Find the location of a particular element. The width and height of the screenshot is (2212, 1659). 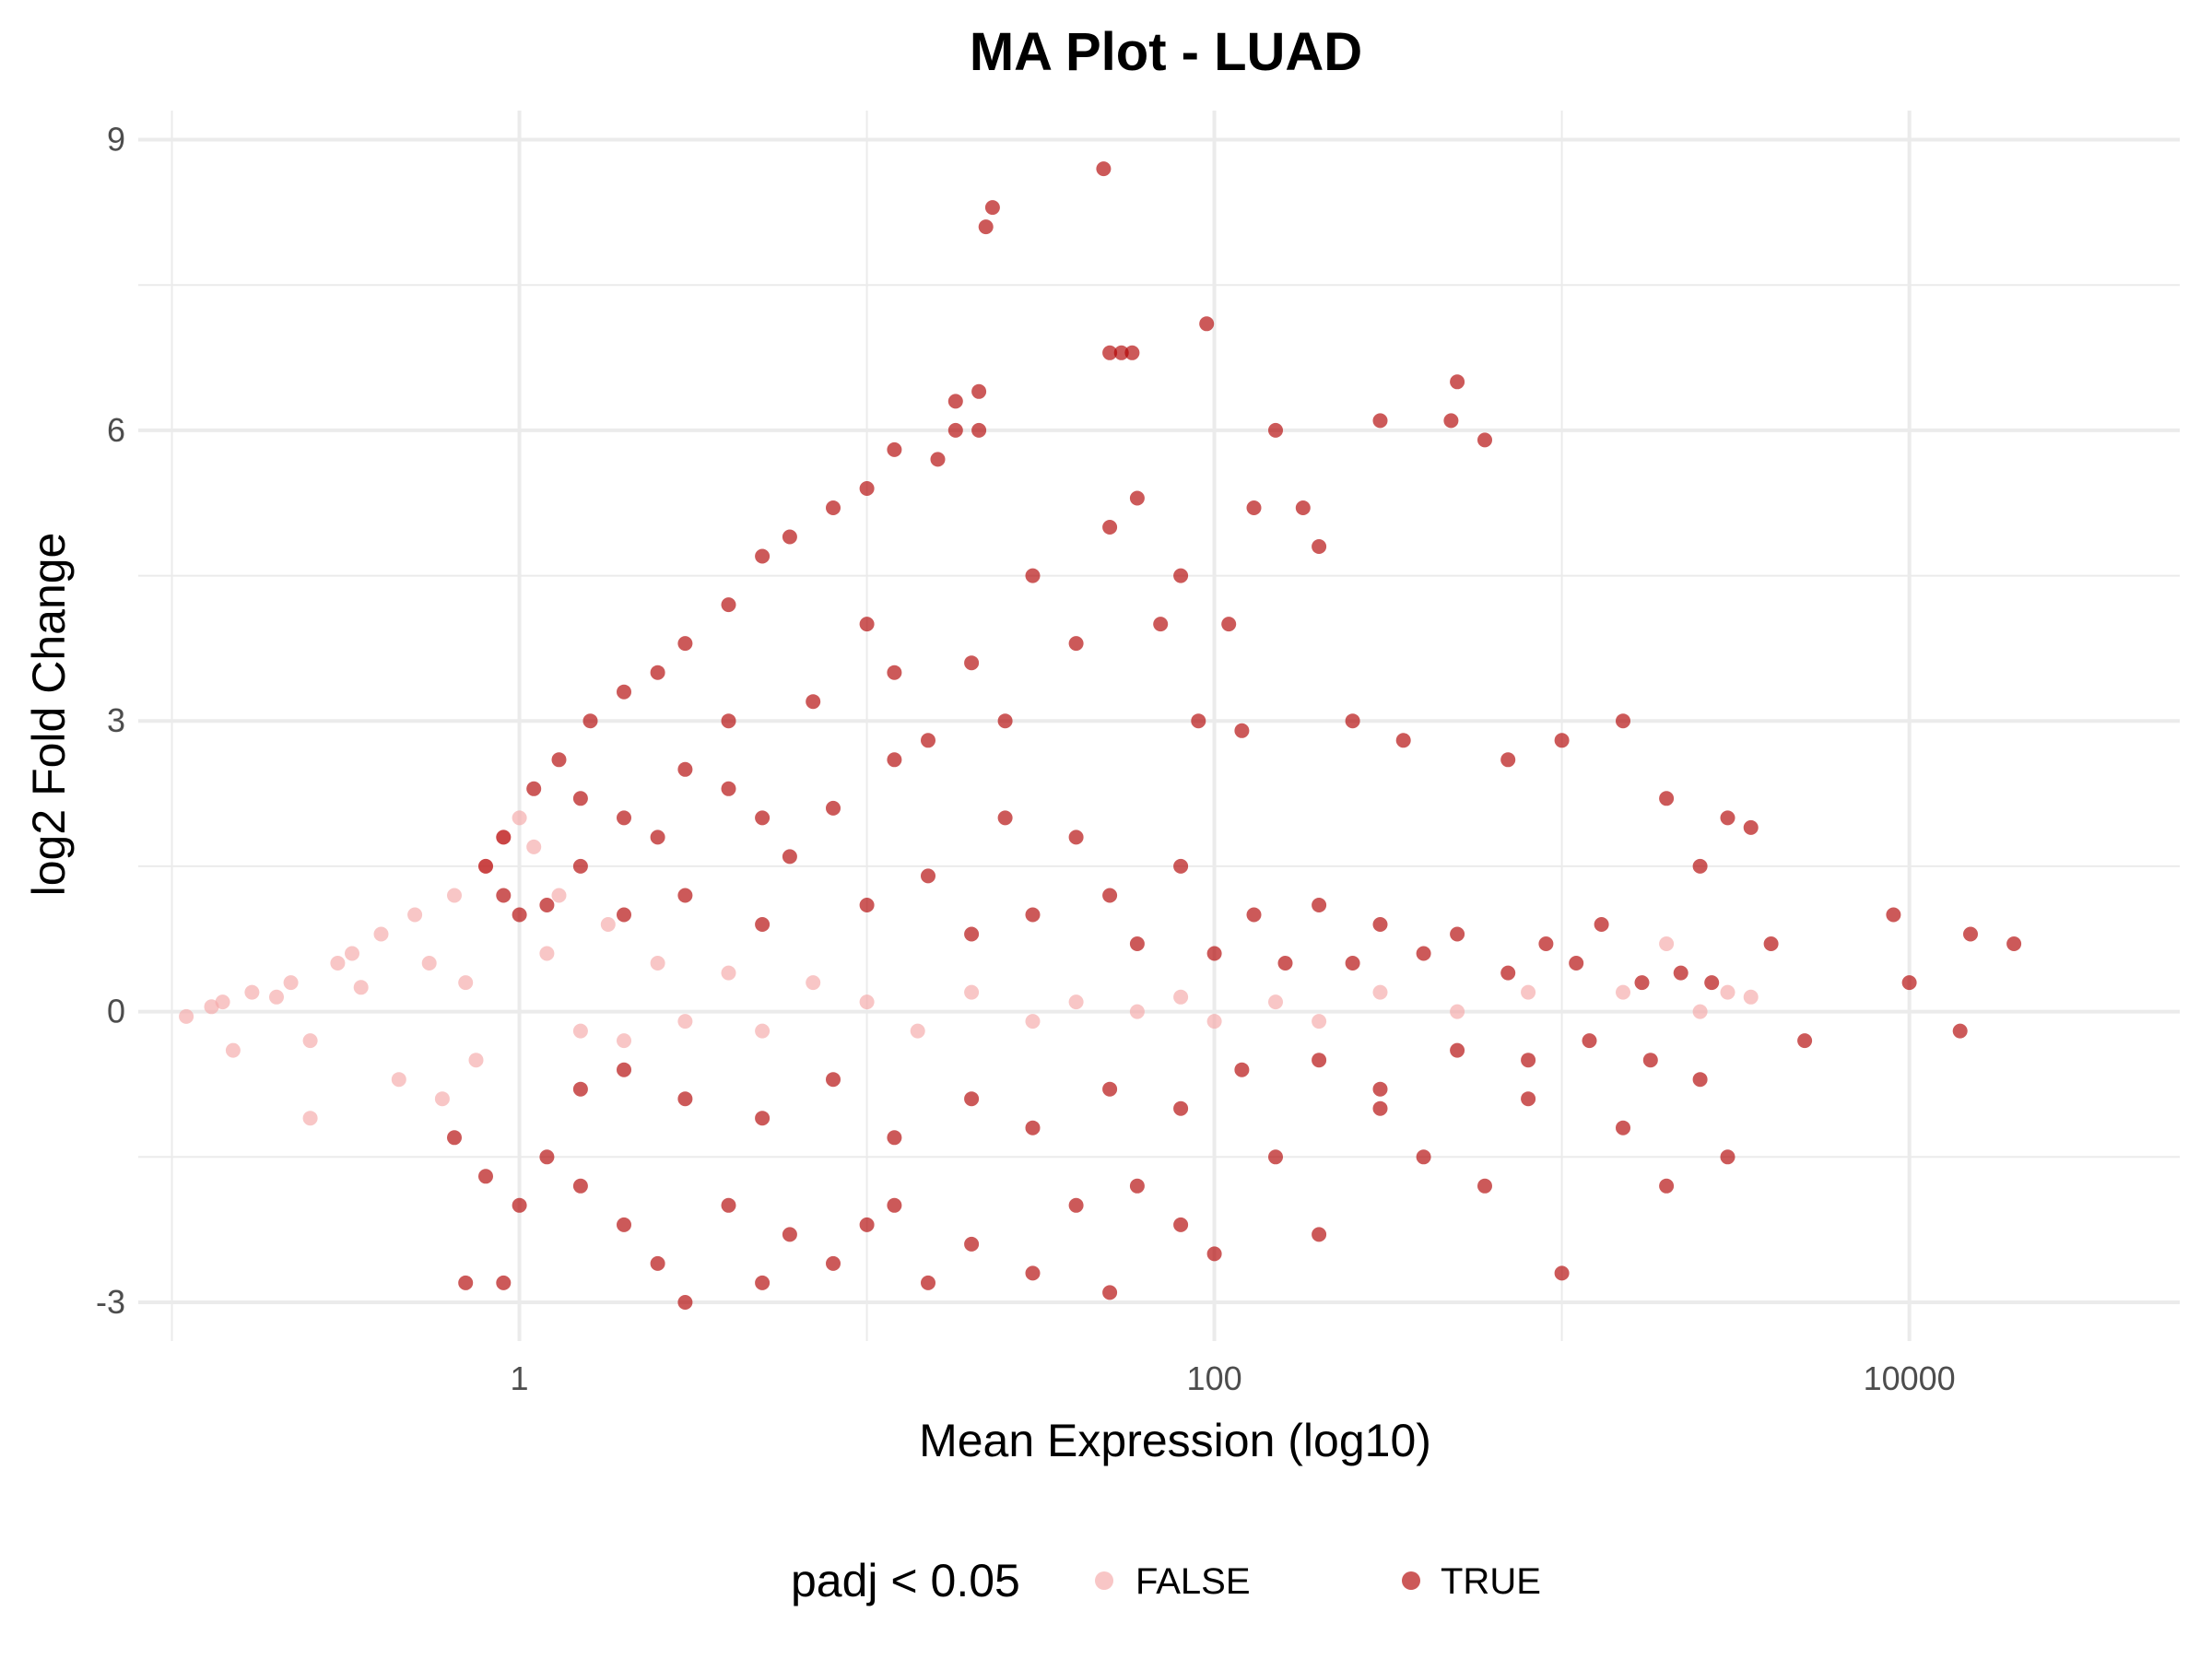

y-tick-label: 0 is located at coordinates (116, 1011).